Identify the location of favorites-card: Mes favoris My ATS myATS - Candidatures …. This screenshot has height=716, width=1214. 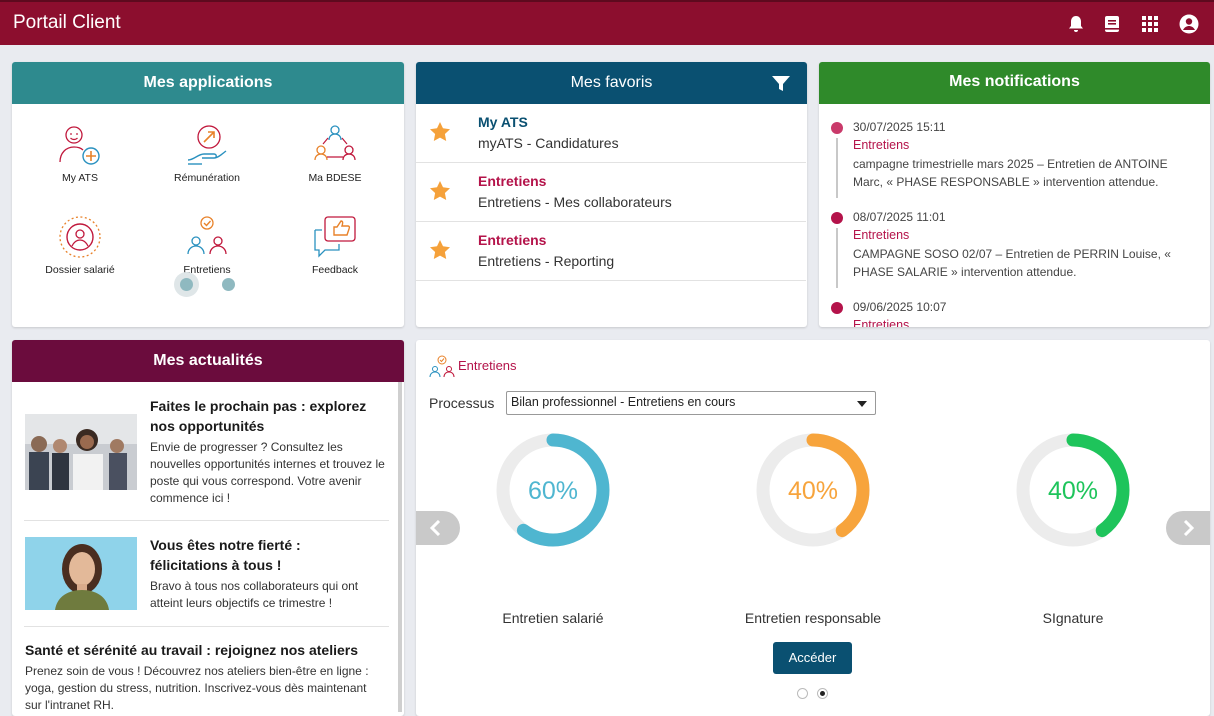
(611, 194).